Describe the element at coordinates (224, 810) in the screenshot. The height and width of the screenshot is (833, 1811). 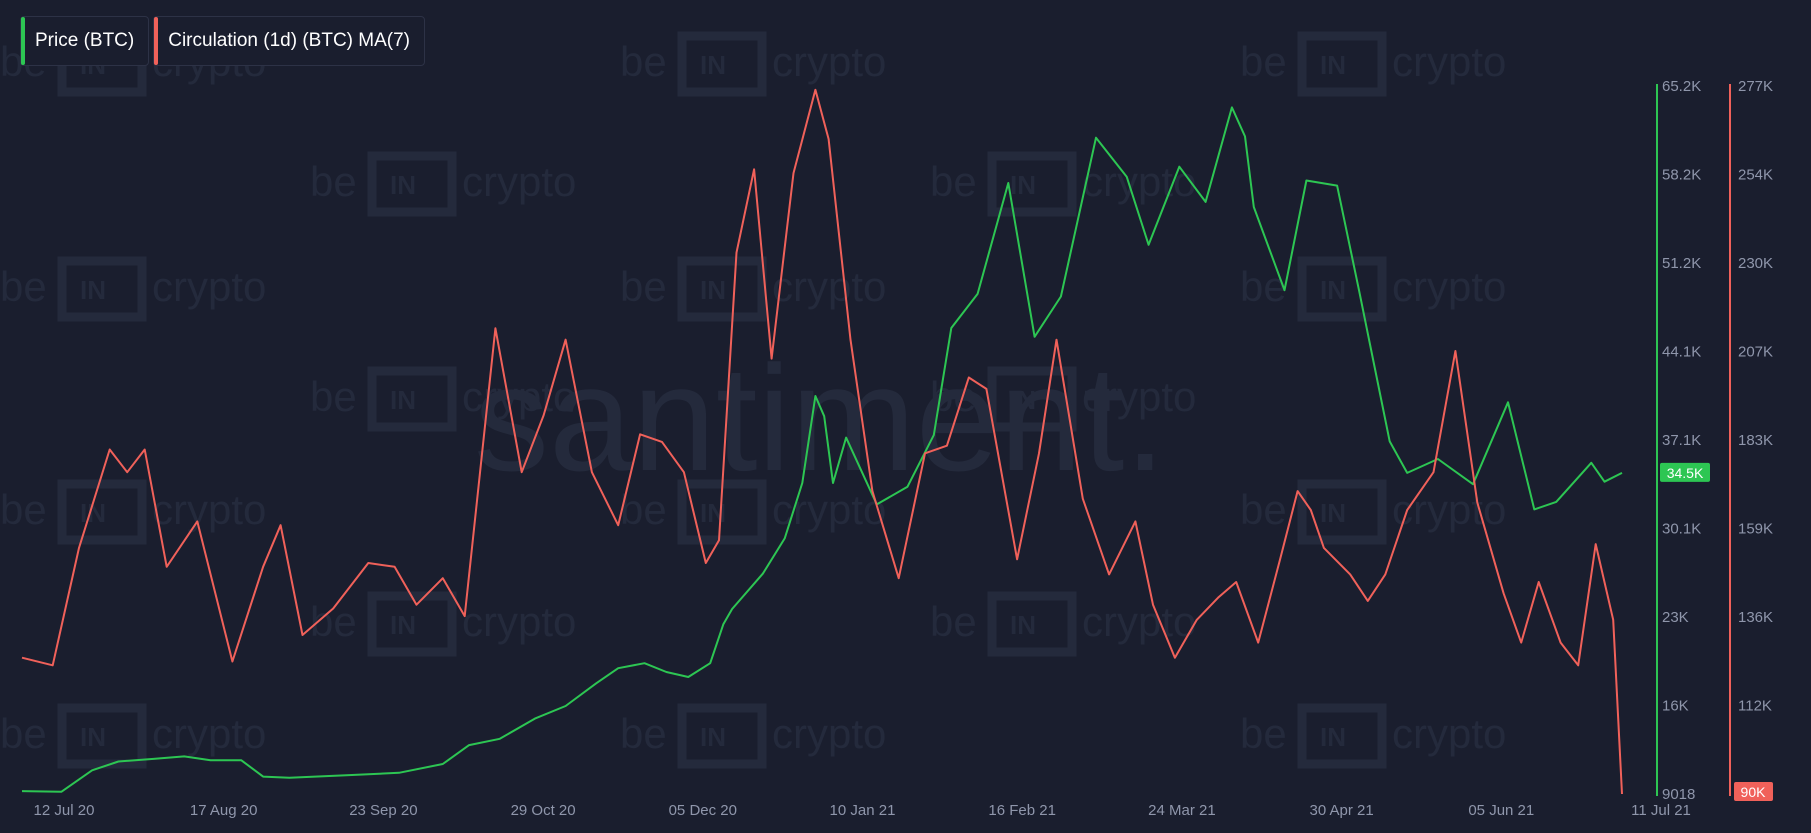
I see `x-axis-tick: 17 Aug 20` at that location.